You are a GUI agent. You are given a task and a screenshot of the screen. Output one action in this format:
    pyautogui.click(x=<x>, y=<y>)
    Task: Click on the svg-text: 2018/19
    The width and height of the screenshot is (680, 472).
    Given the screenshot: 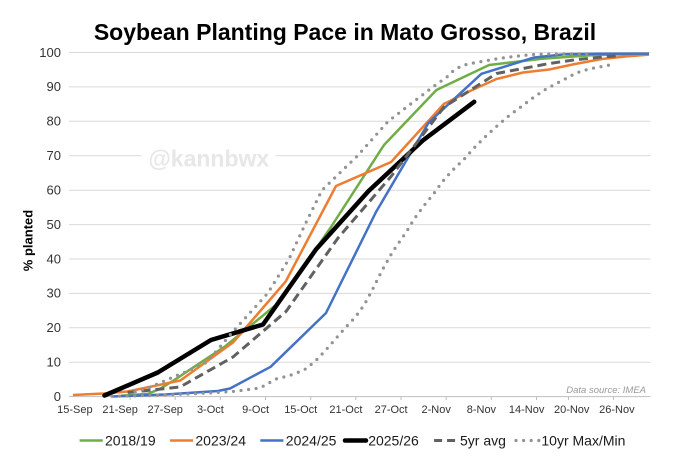 What is the action you would take?
    pyautogui.click(x=130, y=440)
    